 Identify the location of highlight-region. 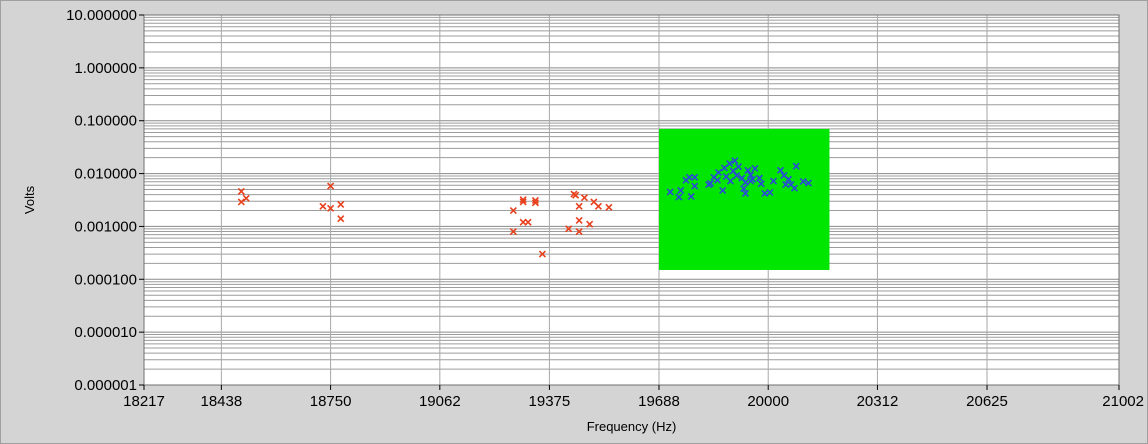
(744, 199).